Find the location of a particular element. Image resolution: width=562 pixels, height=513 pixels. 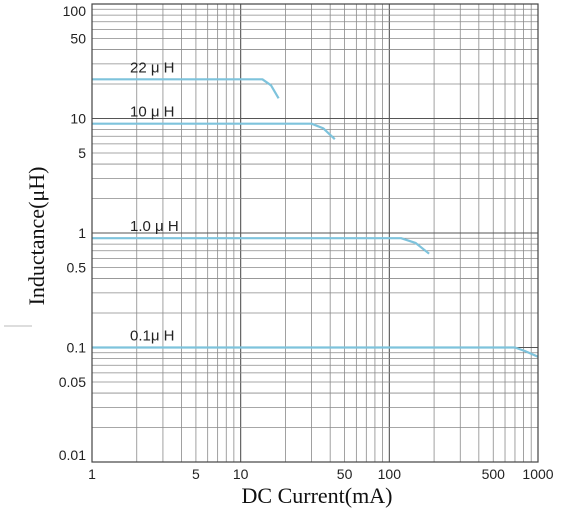

series-label-4: 0.1μ H is located at coordinates (152, 336).